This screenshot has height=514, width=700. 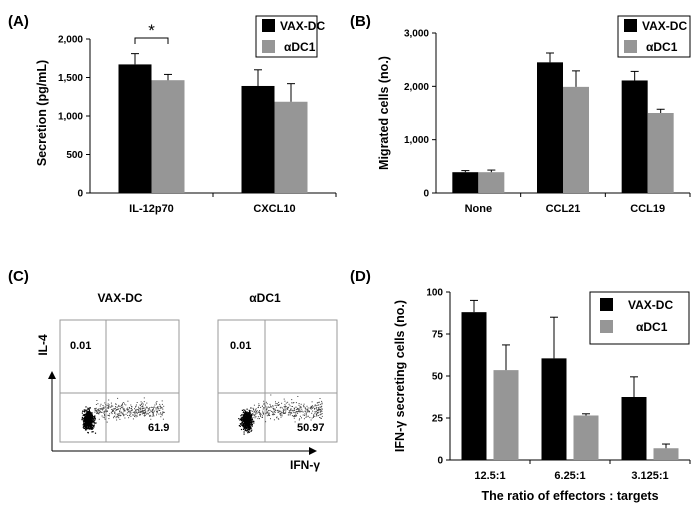 I want to click on legend-label-a-adc1: αDC1, so click(x=300, y=47).